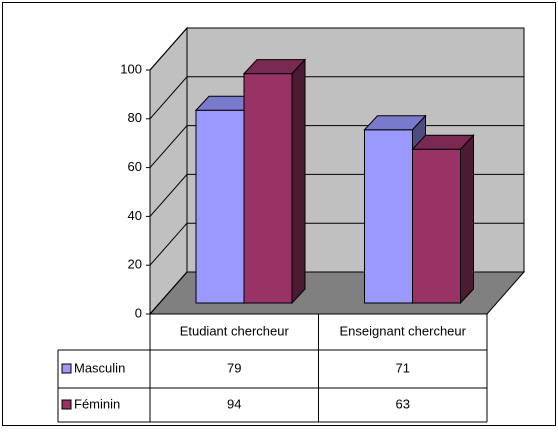  What do you see at coordinates (234, 403) in the screenshot?
I see `table-value: 94` at bounding box center [234, 403].